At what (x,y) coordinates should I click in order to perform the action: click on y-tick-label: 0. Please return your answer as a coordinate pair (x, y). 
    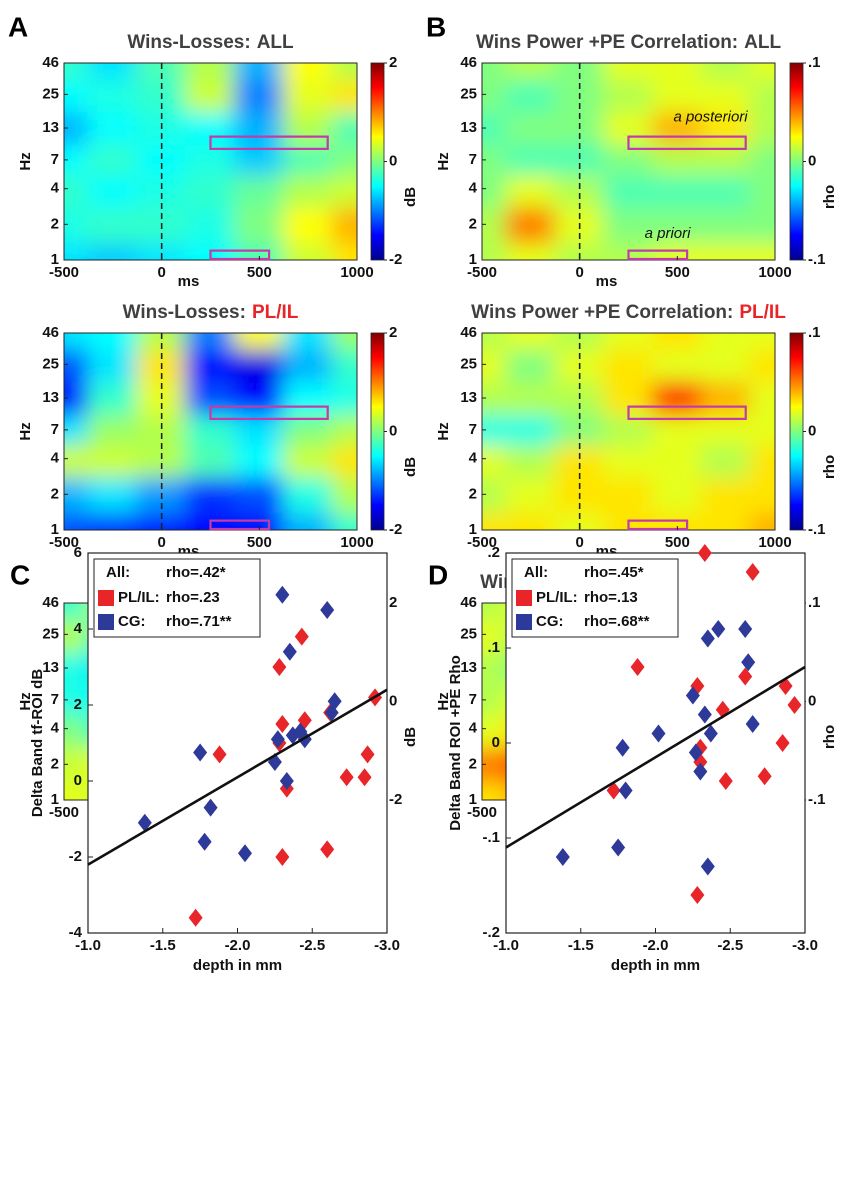
    Looking at the image, I should click on (78, 780).